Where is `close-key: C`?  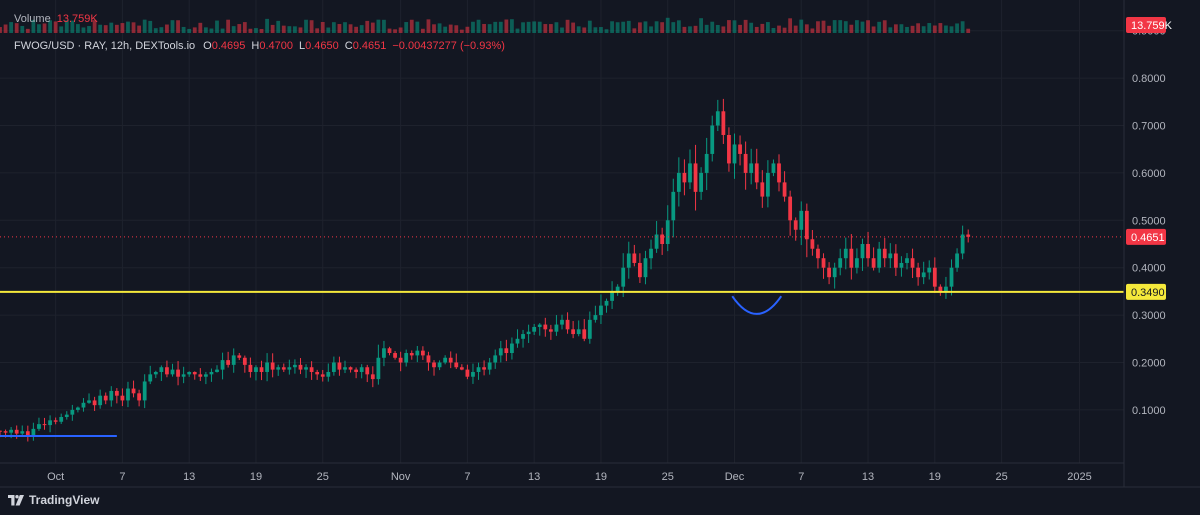
close-key: C is located at coordinates (348, 46).